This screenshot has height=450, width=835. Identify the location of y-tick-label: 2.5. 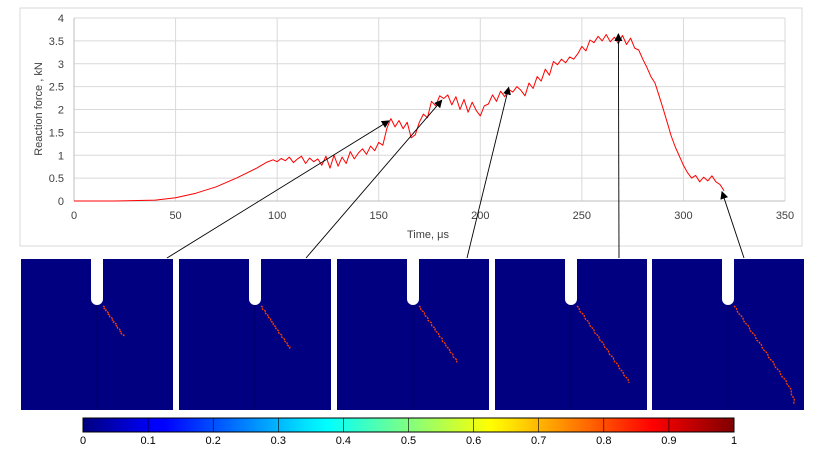
(56, 88).